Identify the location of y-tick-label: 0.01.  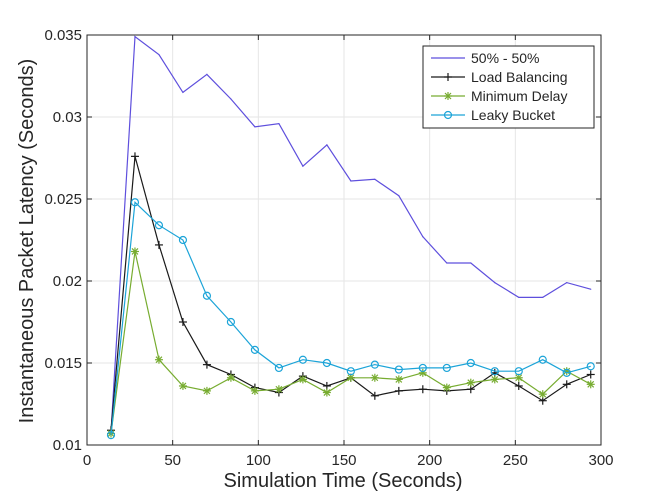
(67, 445).